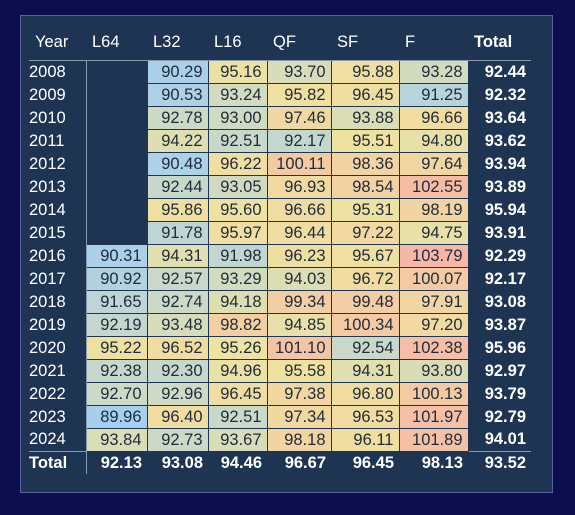 This screenshot has width=575, height=515. I want to click on table-row: 2009 90.53 93.24 95.82 96.45 91.25 92.32, so click(280, 94).